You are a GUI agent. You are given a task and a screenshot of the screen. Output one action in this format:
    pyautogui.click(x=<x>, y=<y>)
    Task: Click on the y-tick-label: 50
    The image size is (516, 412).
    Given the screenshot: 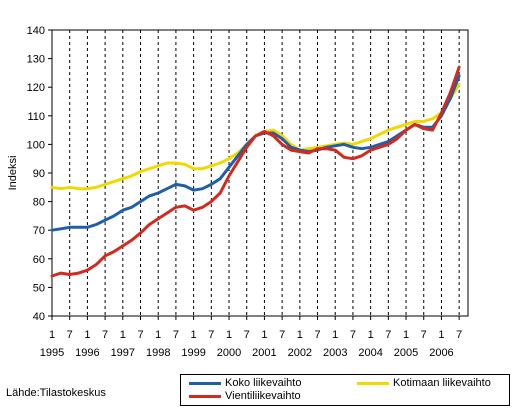 What is the action you would take?
    pyautogui.click(x=39, y=288)
    